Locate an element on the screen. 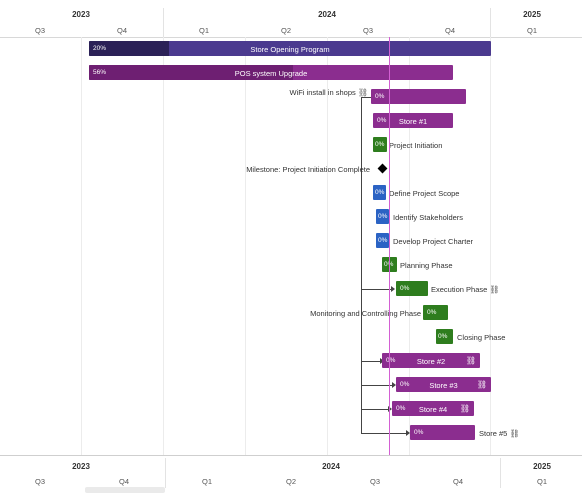 Image resolution: width=582 pixels, height=494 pixels. task-bar-identify-stakeholders: 0% is located at coordinates (382, 216).